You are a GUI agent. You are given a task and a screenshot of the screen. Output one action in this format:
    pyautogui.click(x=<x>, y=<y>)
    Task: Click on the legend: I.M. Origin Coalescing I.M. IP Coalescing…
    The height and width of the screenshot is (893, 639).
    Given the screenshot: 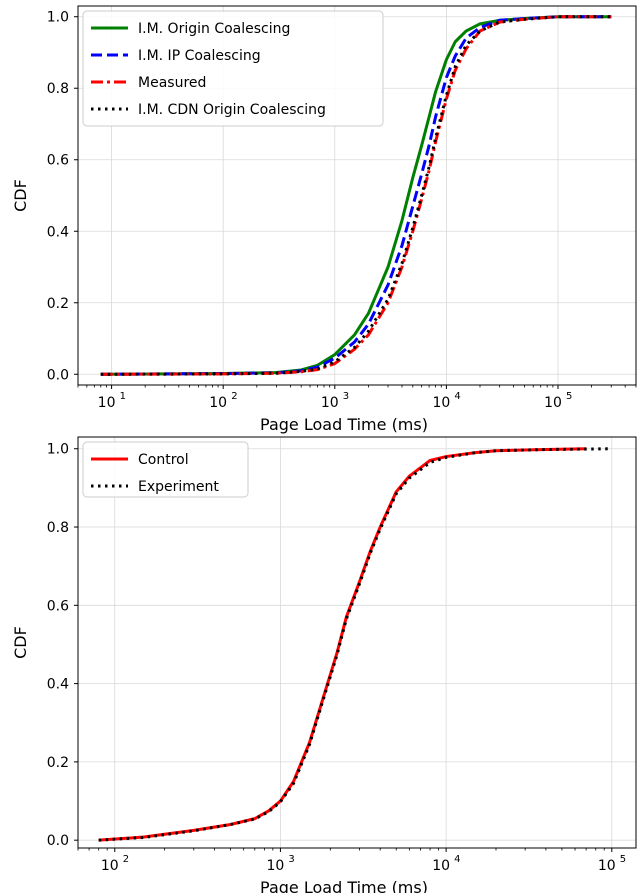 What is the action you would take?
    pyautogui.click(x=233, y=68)
    